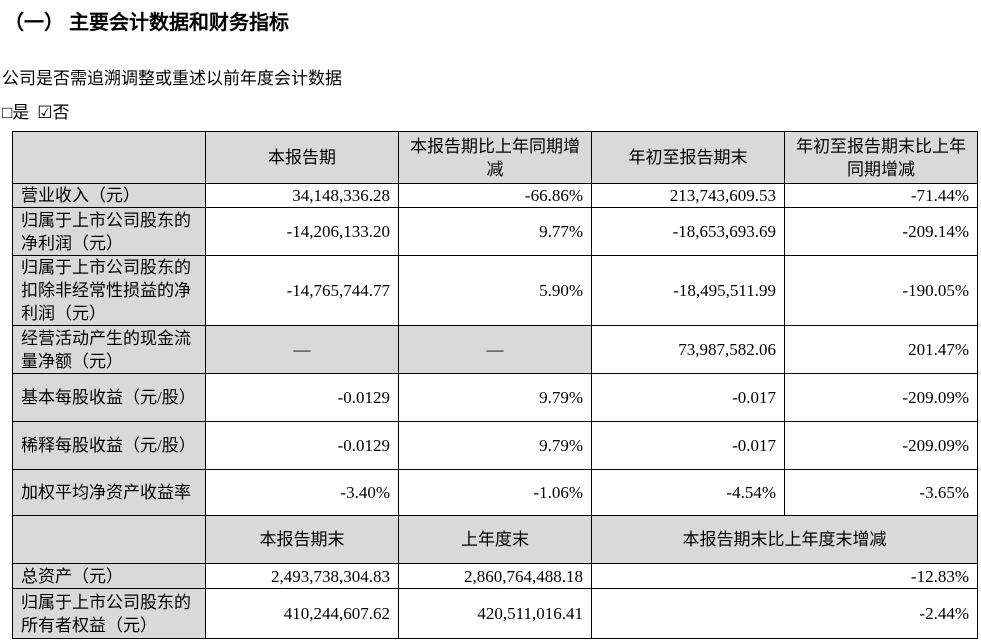  What do you see at coordinates (688, 157) in the screenshot?
I see `cell: 年初至报告期末` at bounding box center [688, 157].